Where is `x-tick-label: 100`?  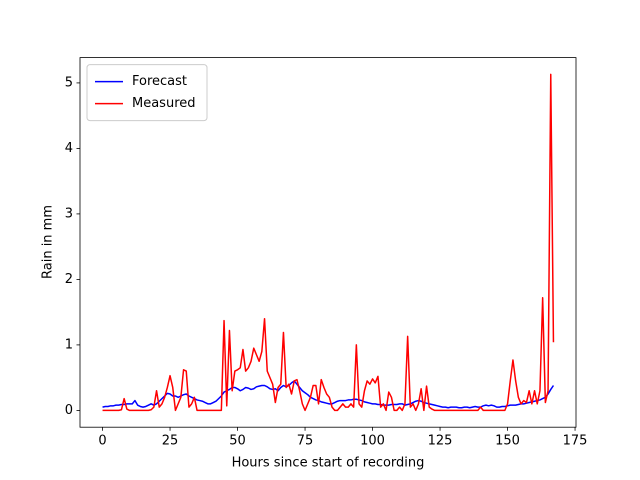
x-tick-label: 100 is located at coordinates (372, 441).